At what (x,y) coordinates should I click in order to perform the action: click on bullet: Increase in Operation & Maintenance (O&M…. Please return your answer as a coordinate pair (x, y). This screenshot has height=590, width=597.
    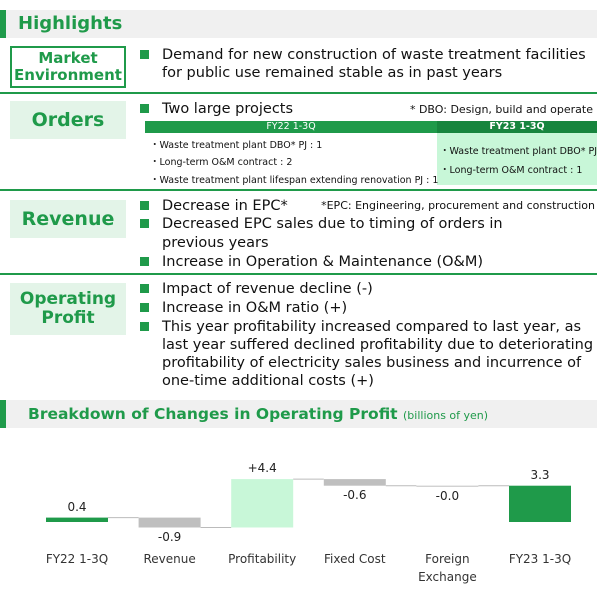
    Looking at the image, I should click on (311, 262).